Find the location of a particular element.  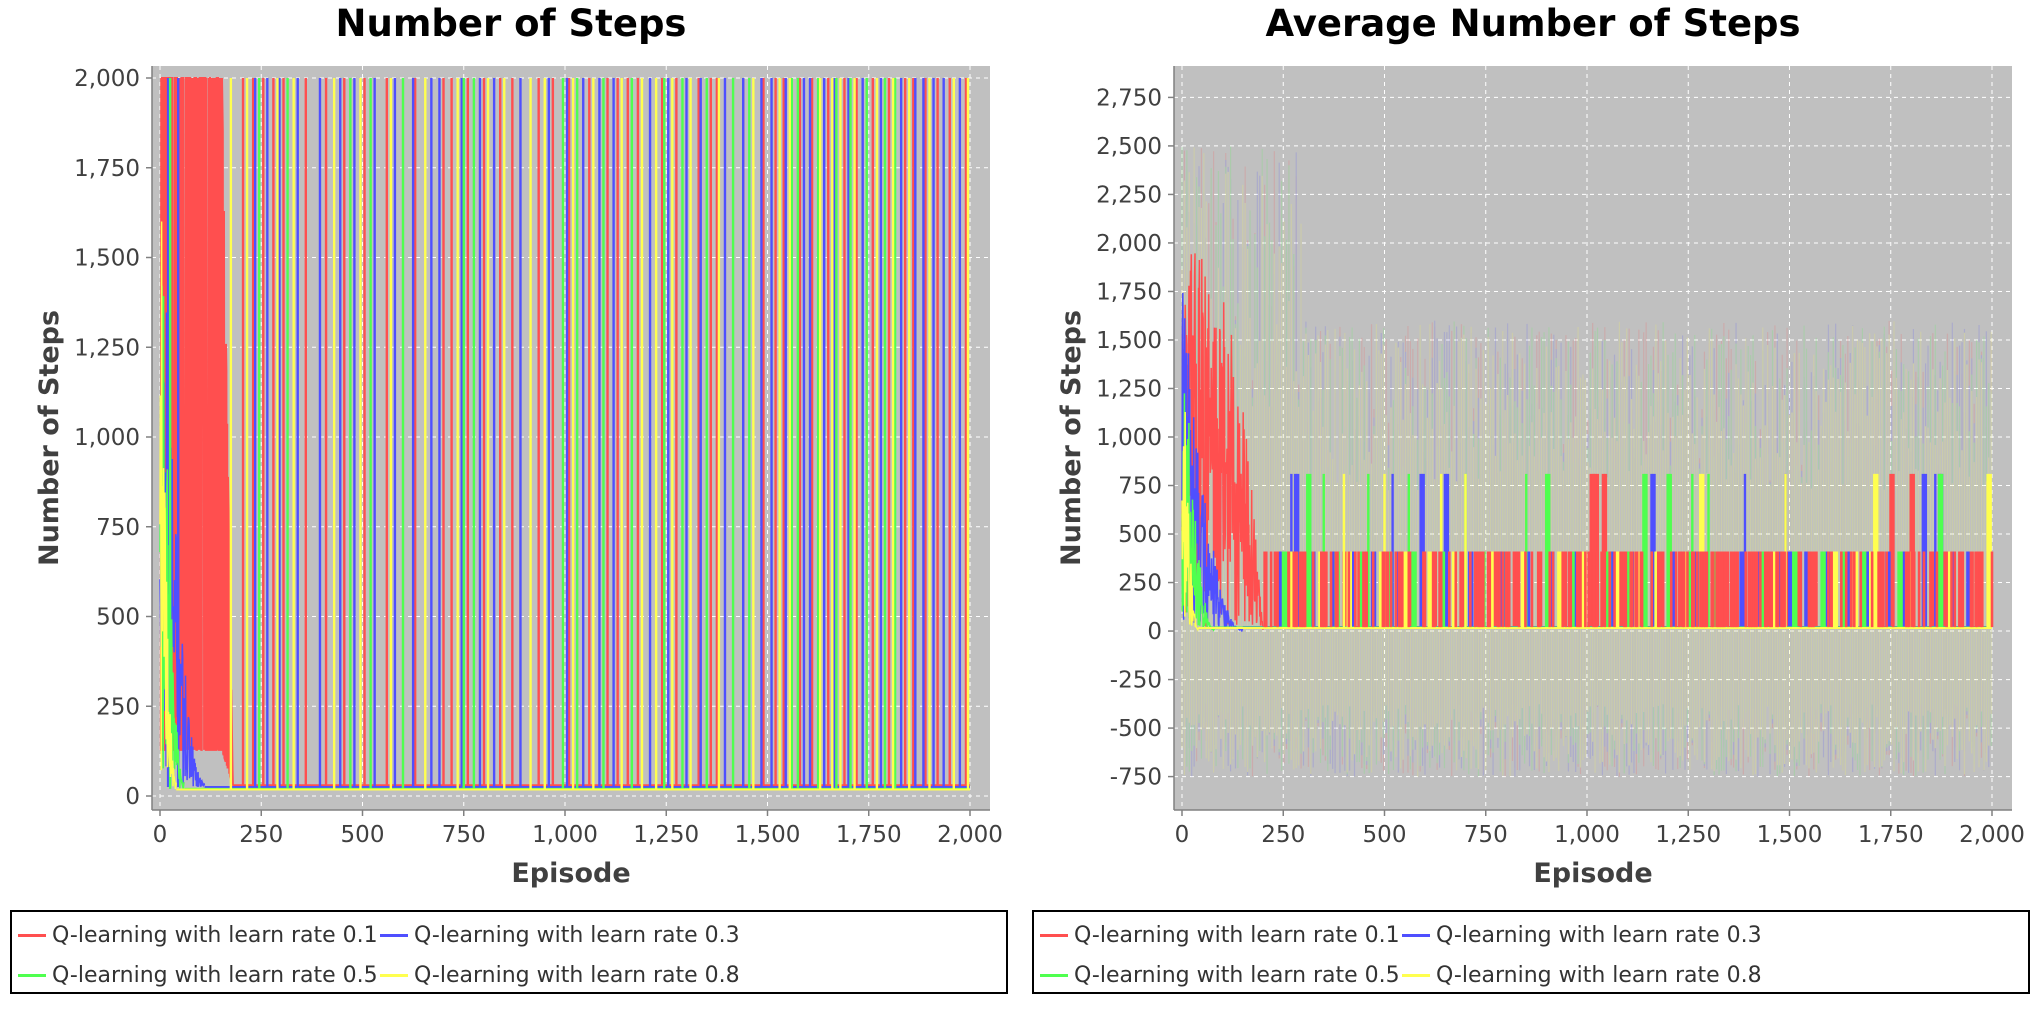

y-tick-label: -250 is located at coordinates (1136, 681).